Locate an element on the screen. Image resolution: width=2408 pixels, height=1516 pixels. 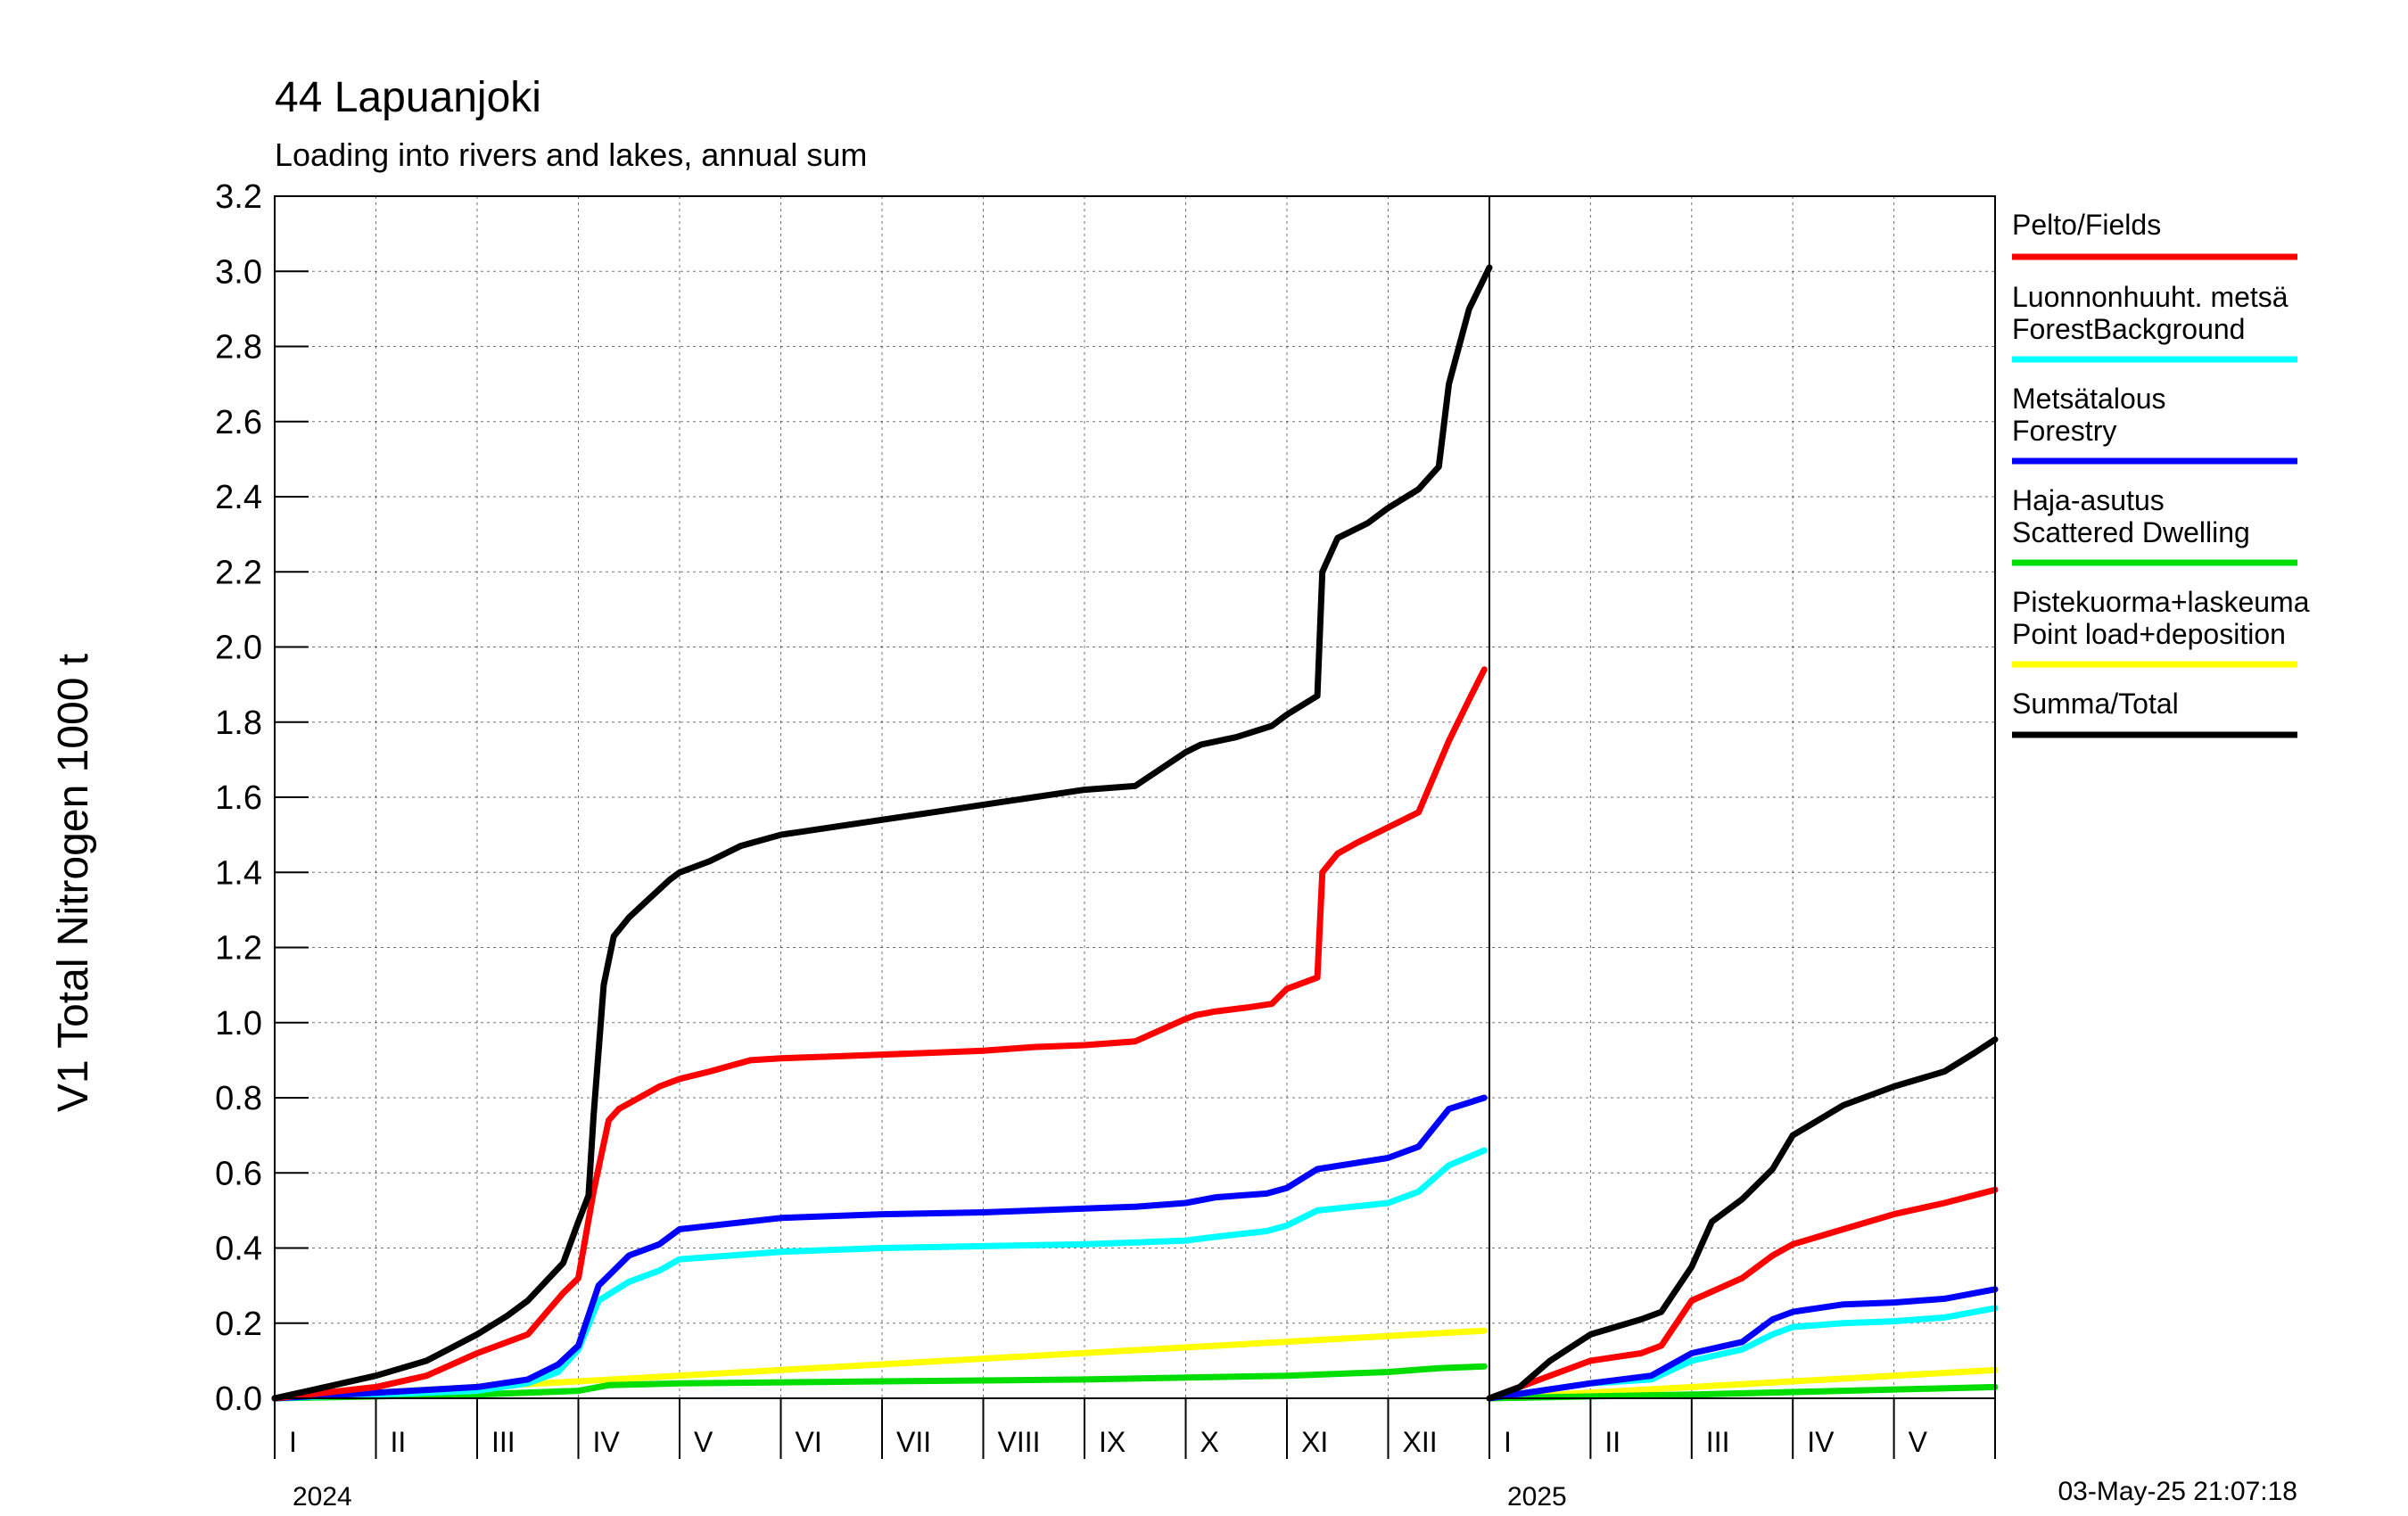
y-tick-label: 1.6 is located at coordinates (239, 798).